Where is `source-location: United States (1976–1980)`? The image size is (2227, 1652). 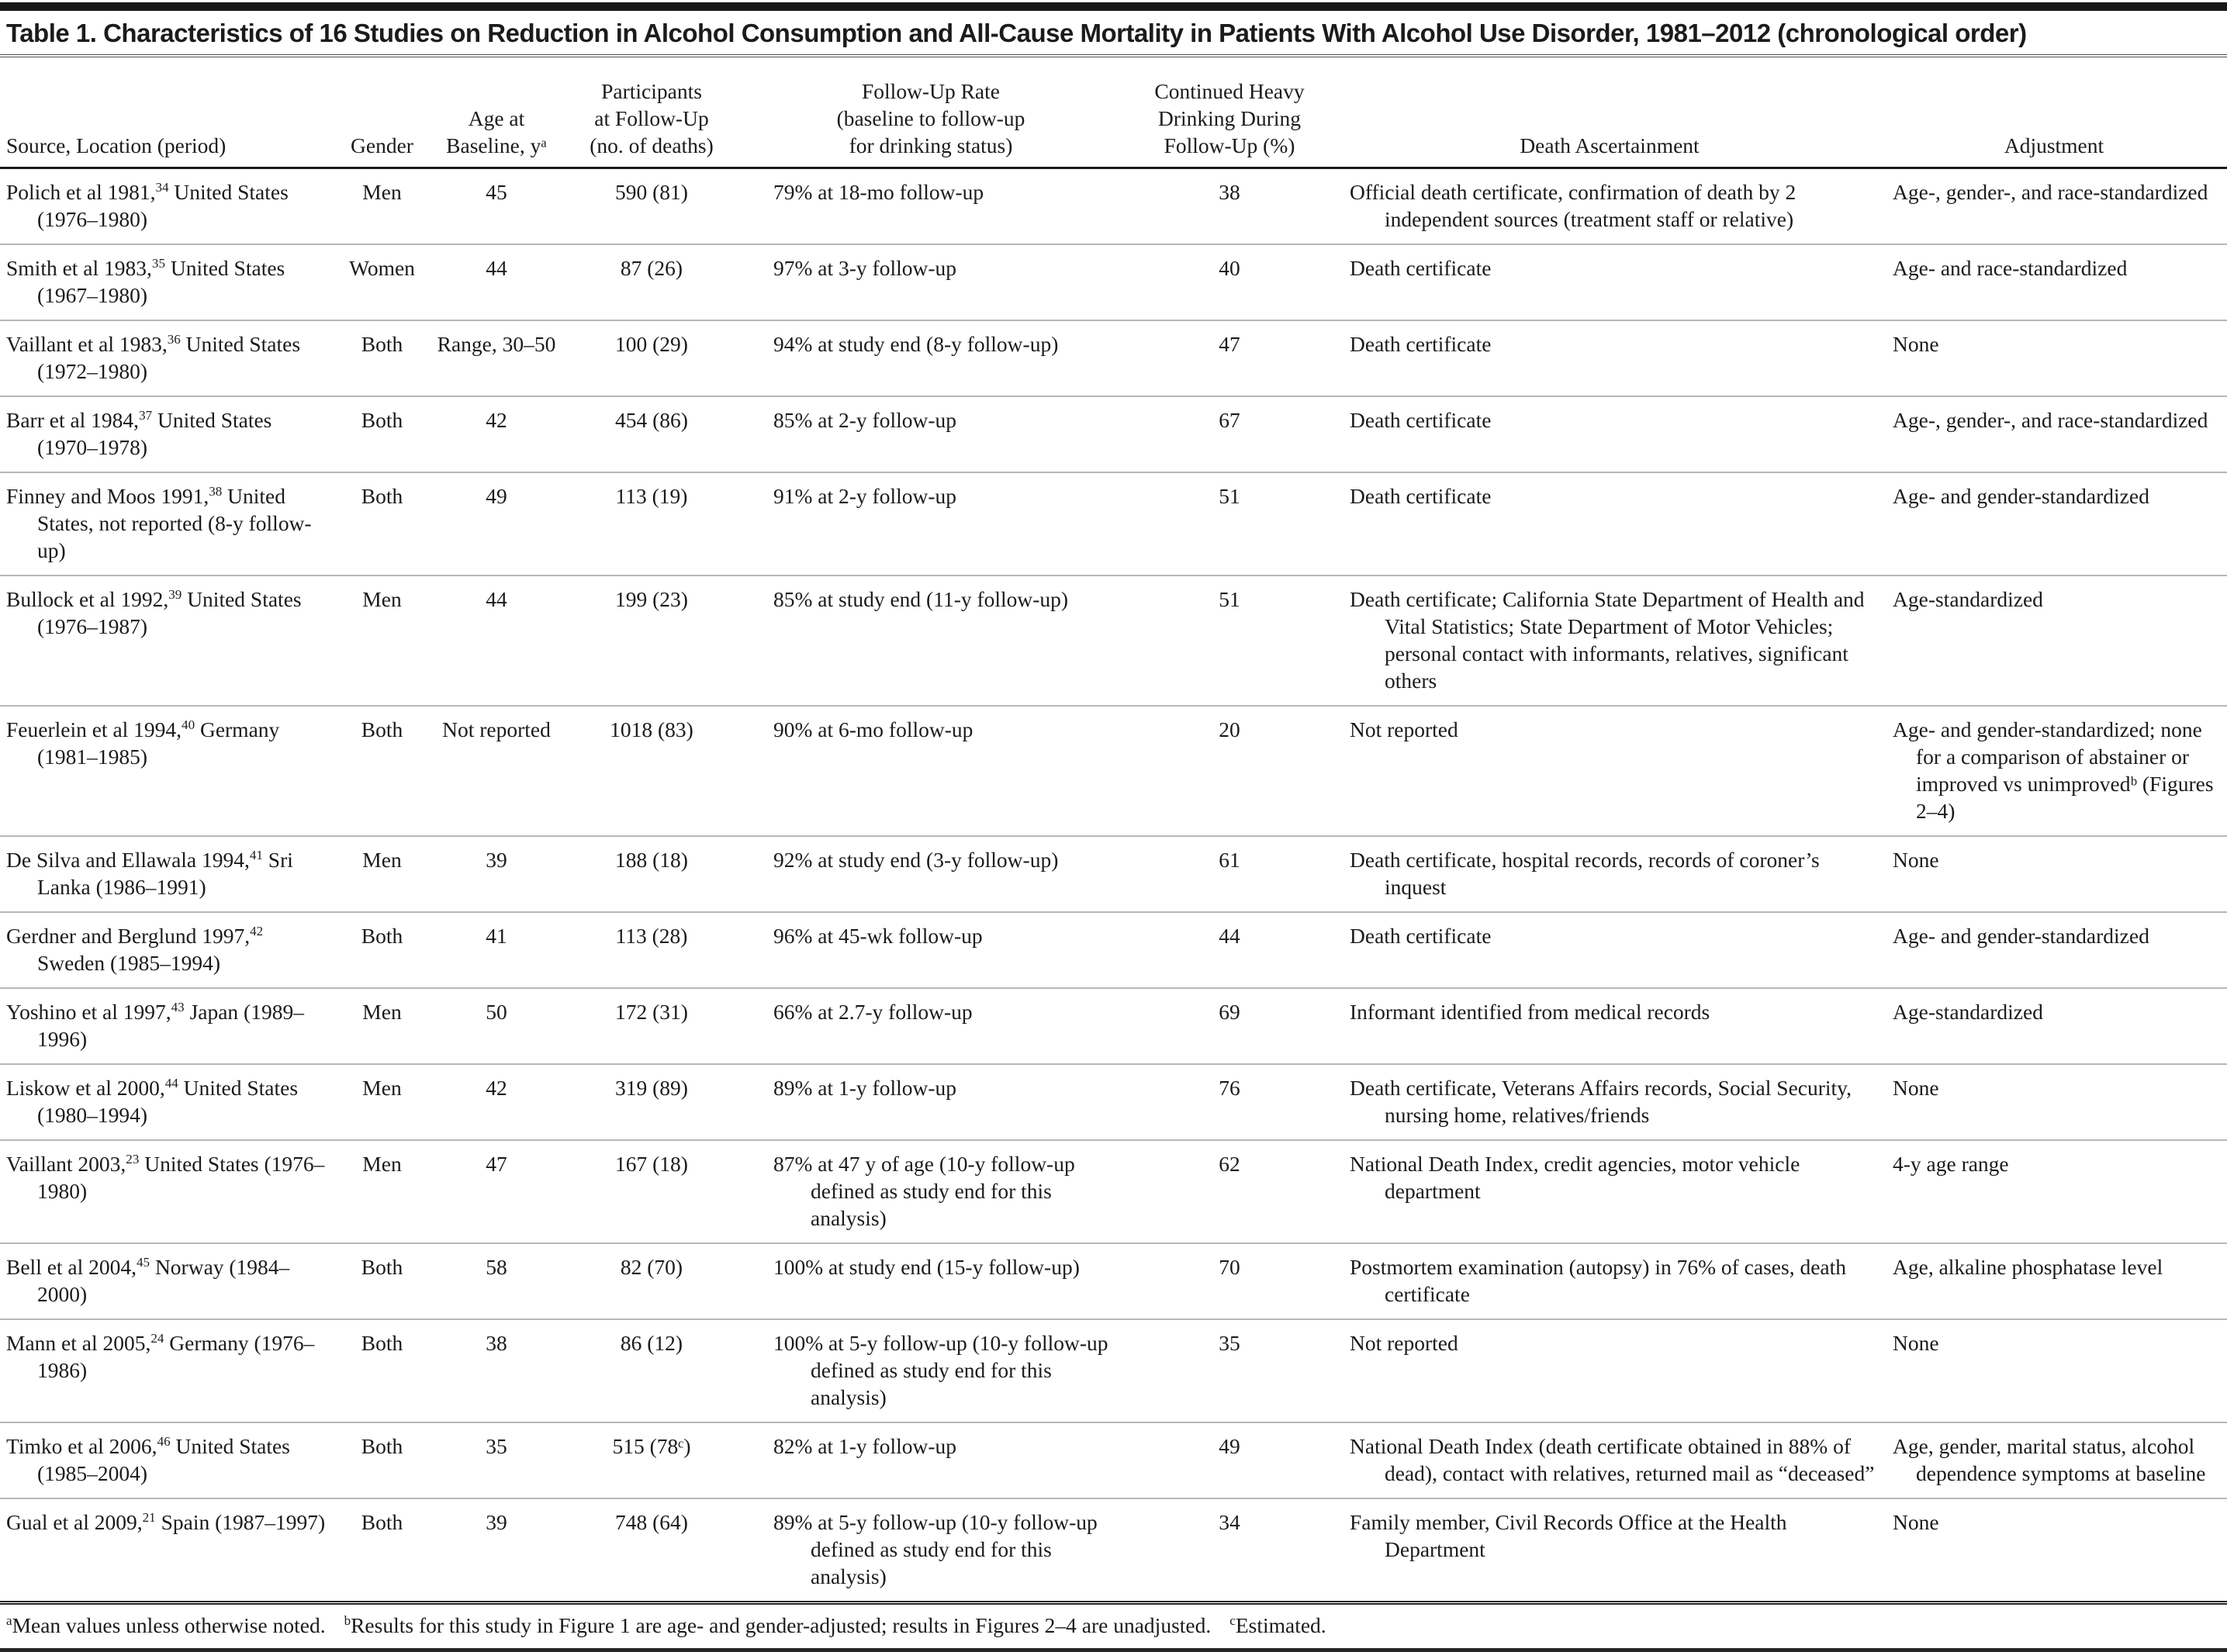
source-location: United States (1976–1980) is located at coordinates (163, 205).